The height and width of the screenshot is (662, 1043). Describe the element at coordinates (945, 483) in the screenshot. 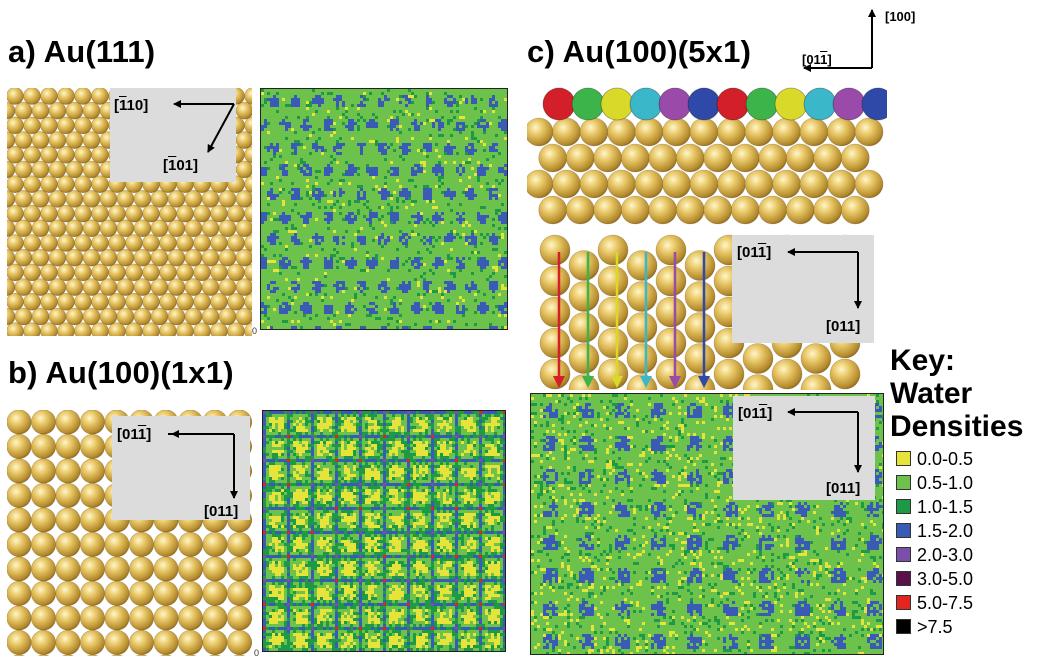

I see `key-item-label: 0.5-1.0` at that location.